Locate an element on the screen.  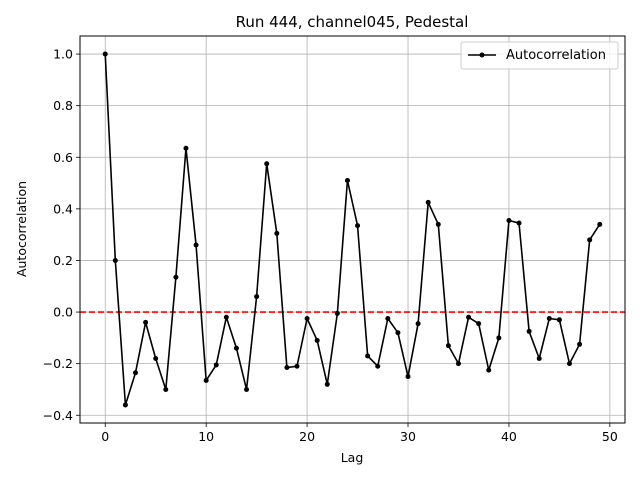
y-axis-label: Autocorrelation is located at coordinates (21, 229).